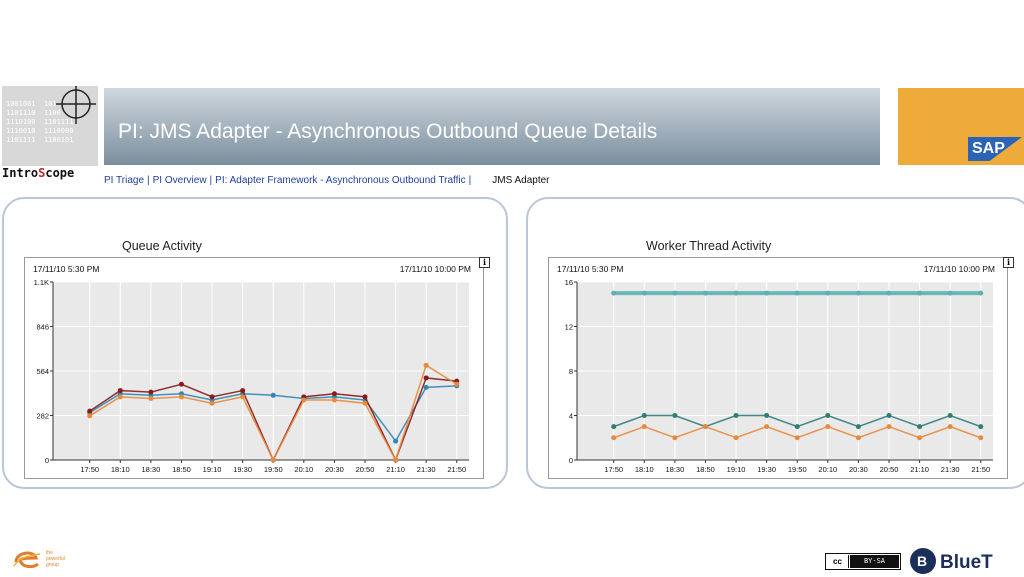 The image size is (1024, 577). Describe the element at coordinates (569, 327) in the screenshot. I see `y-tick-label: 12` at that location.